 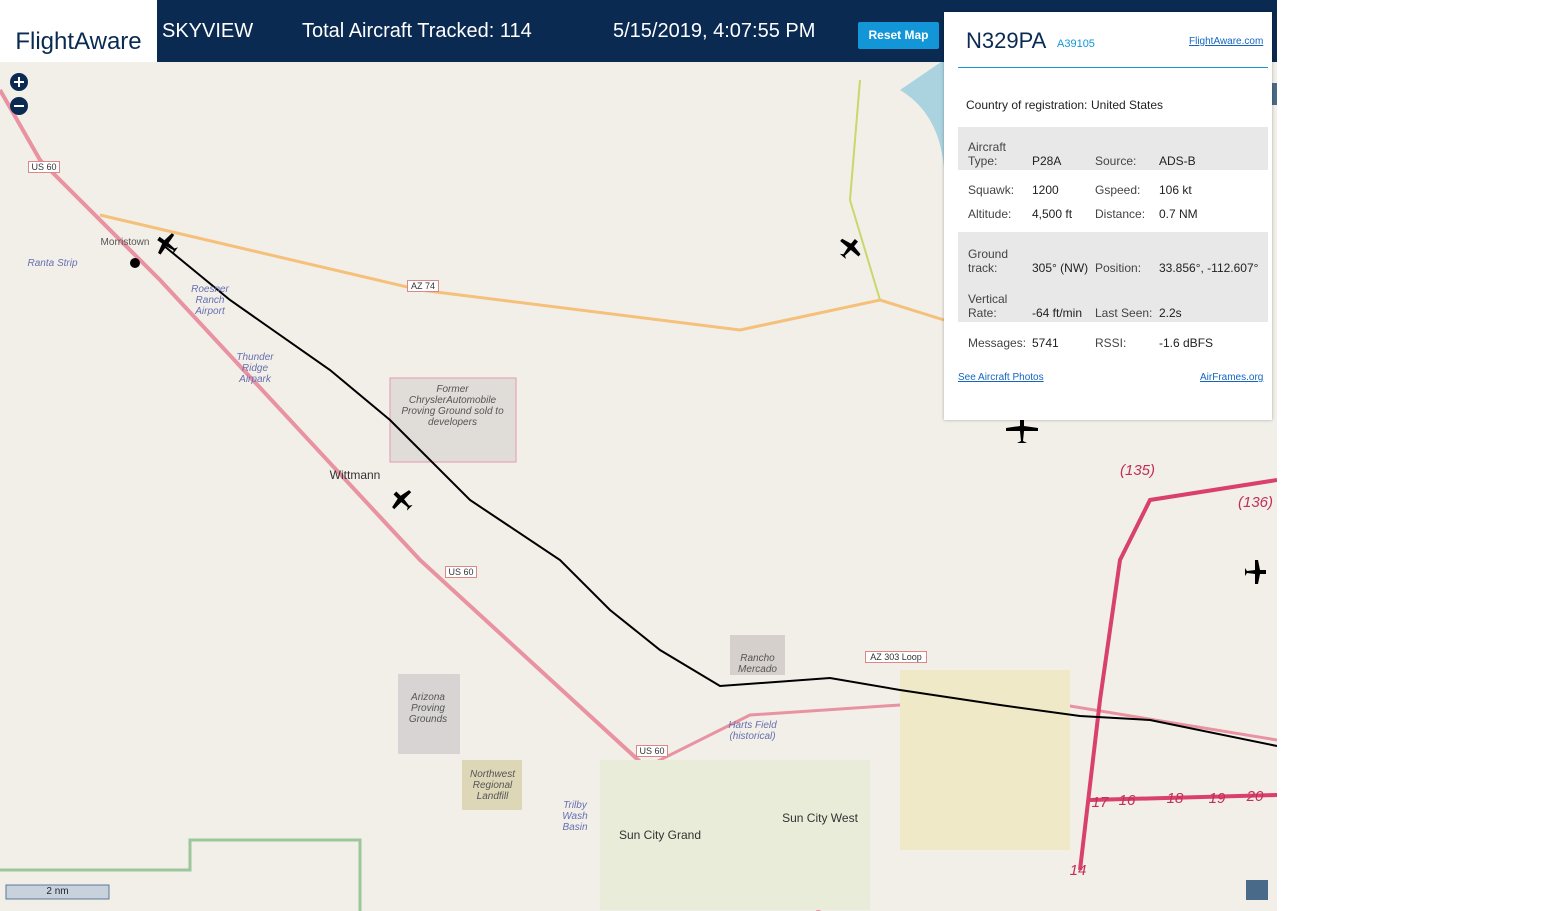 I want to click on field-label: Gspeed:, so click(x=1118, y=190).